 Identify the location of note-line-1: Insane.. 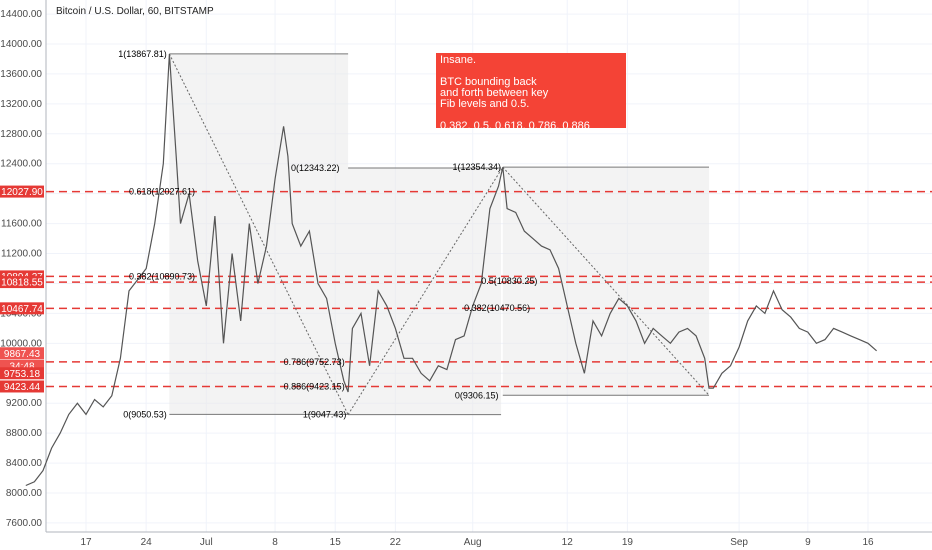
(458, 60).